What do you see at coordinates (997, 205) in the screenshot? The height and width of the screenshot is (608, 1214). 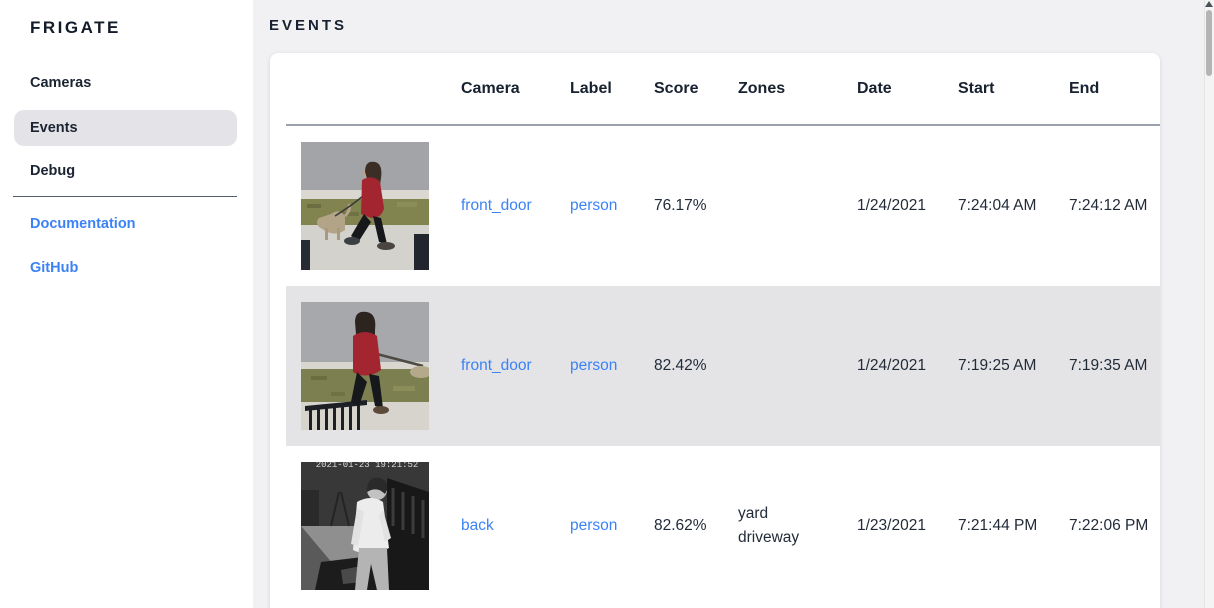 I see `start-time-value: 7:24:04 AM` at bounding box center [997, 205].